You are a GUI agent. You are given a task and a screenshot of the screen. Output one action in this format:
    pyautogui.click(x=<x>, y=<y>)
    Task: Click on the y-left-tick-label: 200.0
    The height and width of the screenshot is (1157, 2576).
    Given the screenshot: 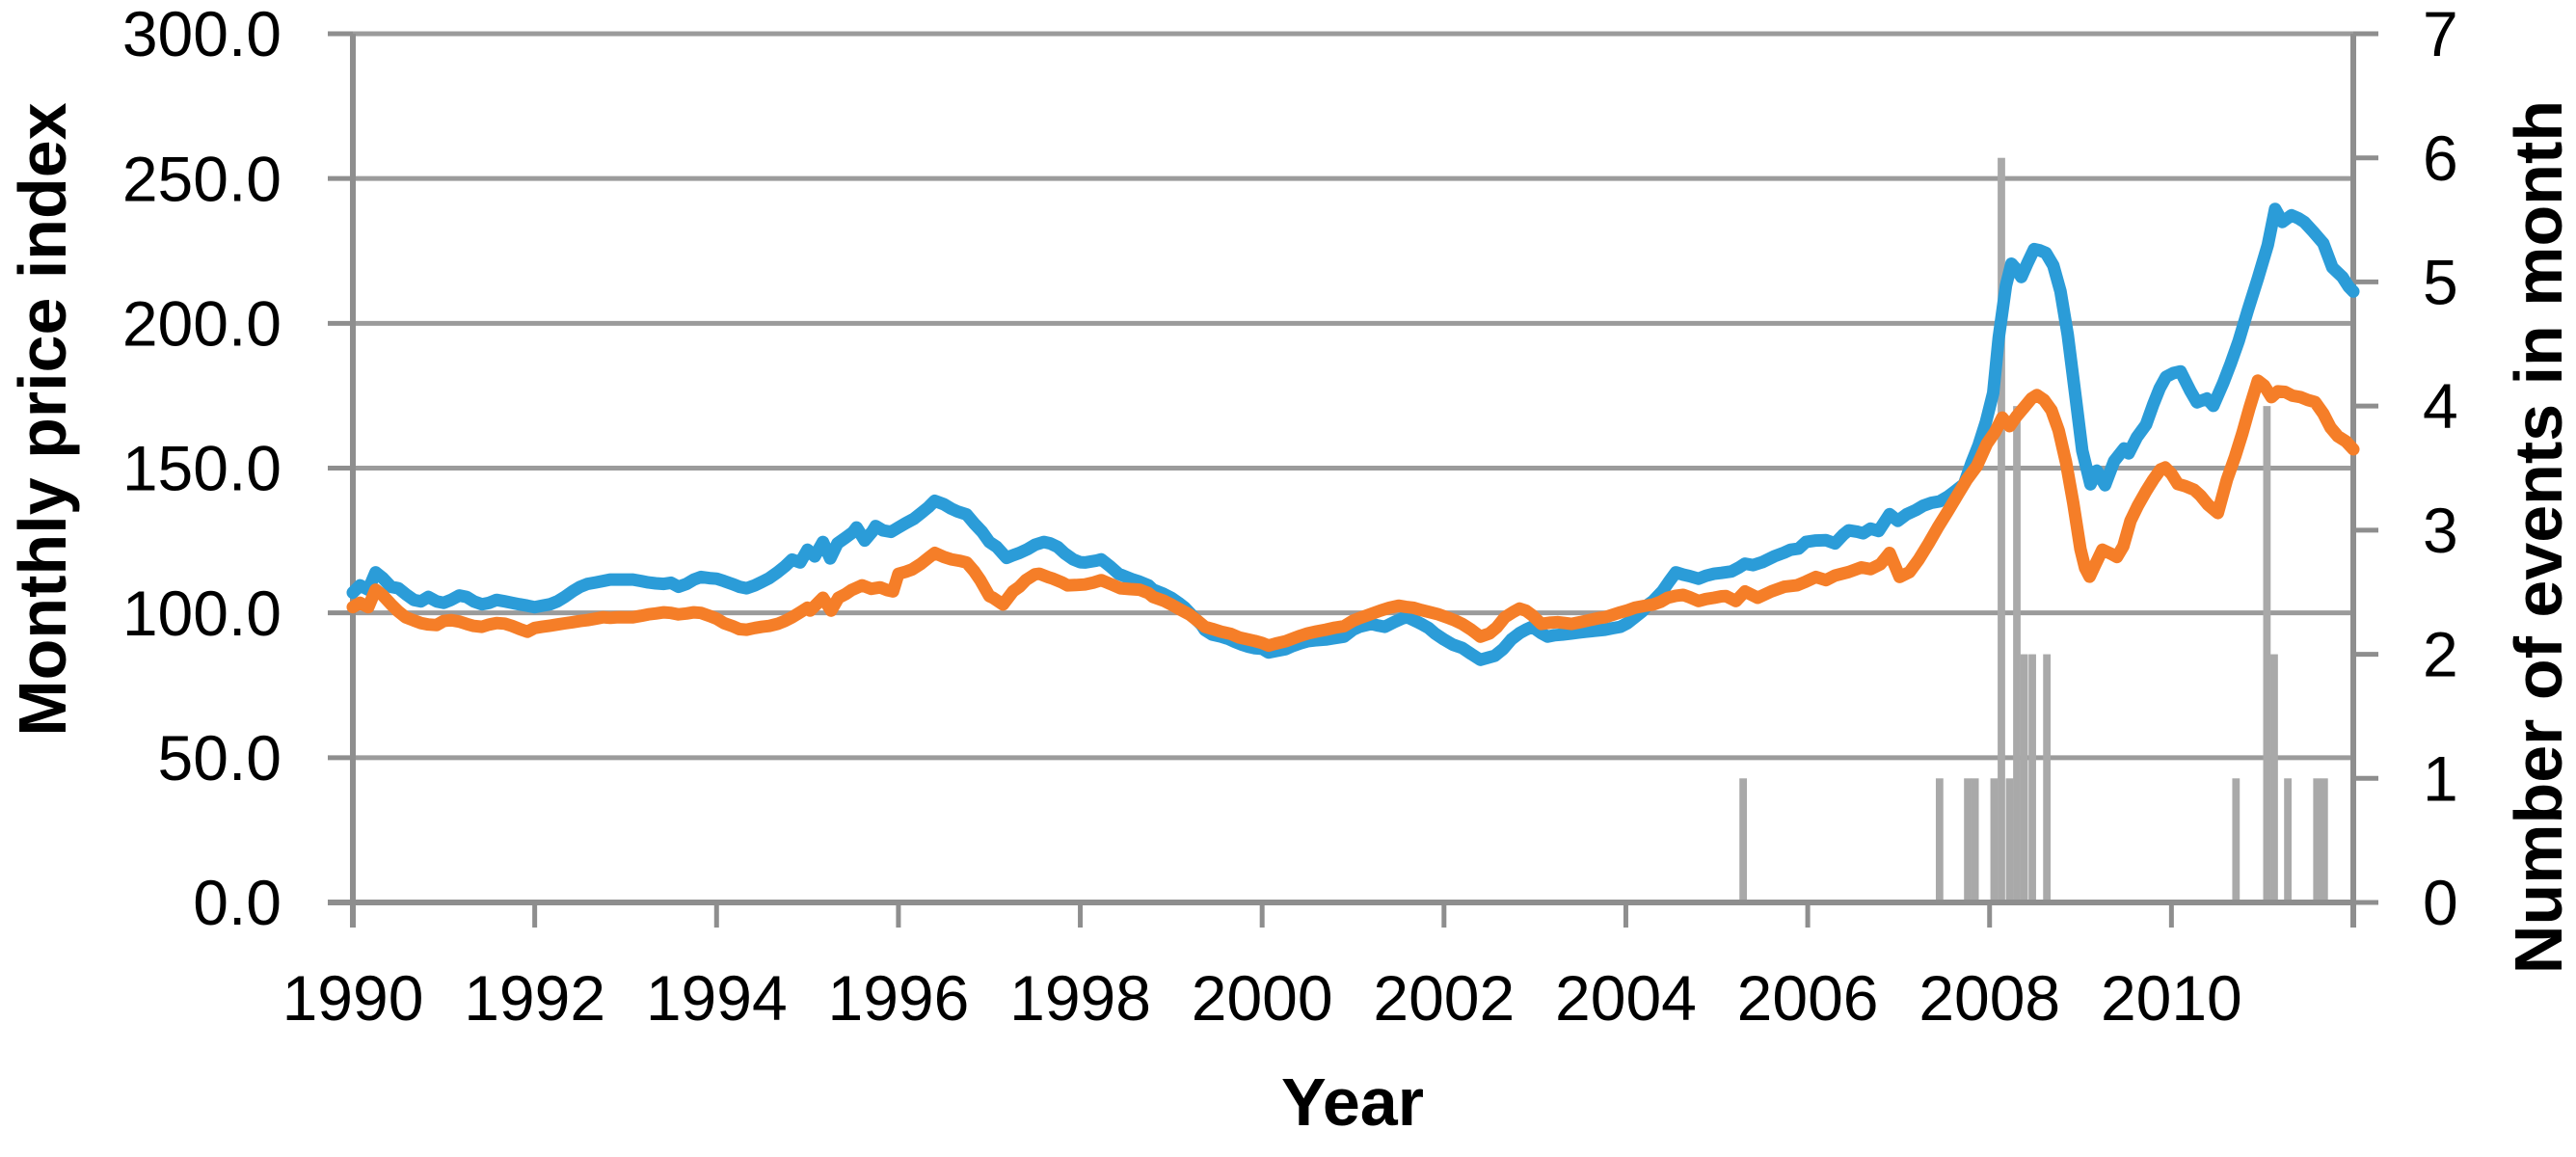 What is the action you would take?
    pyautogui.click(x=202, y=323)
    